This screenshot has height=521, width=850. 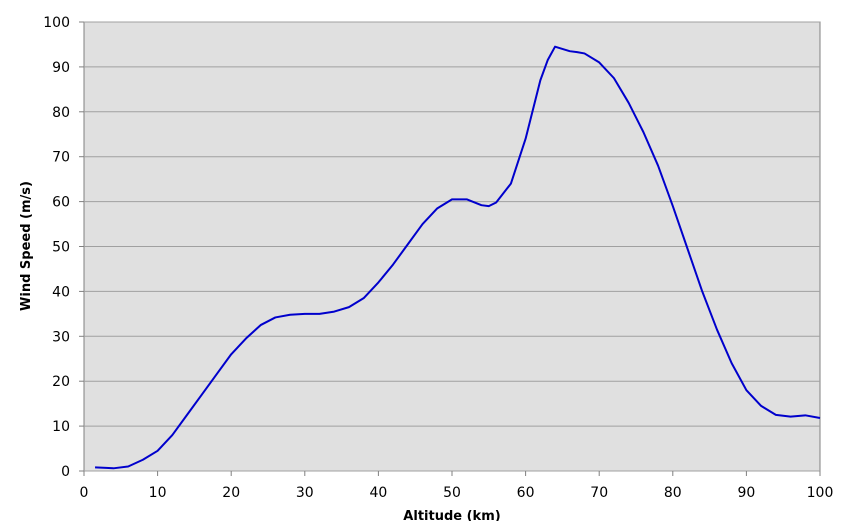 What do you see at coordinates (61, 68) in the screenshot?
I see `y-tick-label: 90` at bounding box center [61, 68].